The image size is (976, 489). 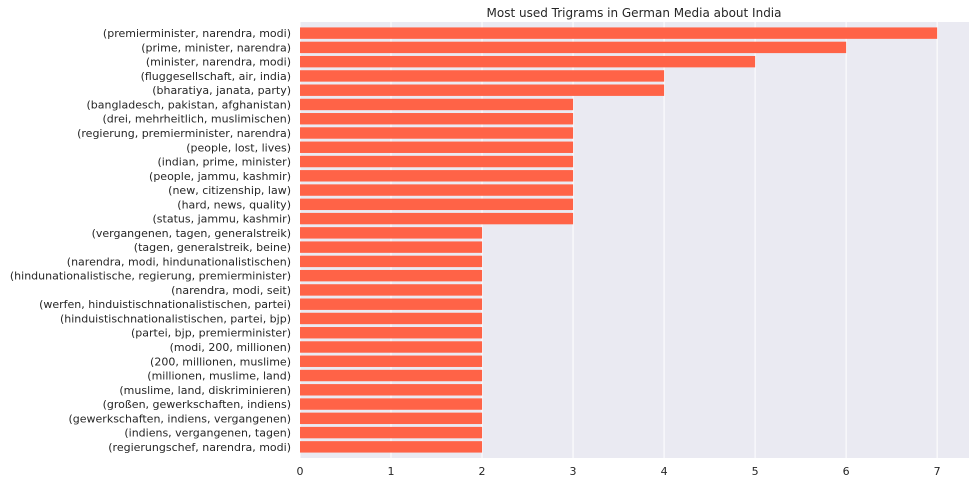 I want to click on y-tick-label: (minister, narendra, modi), so click(x=218, y=62).